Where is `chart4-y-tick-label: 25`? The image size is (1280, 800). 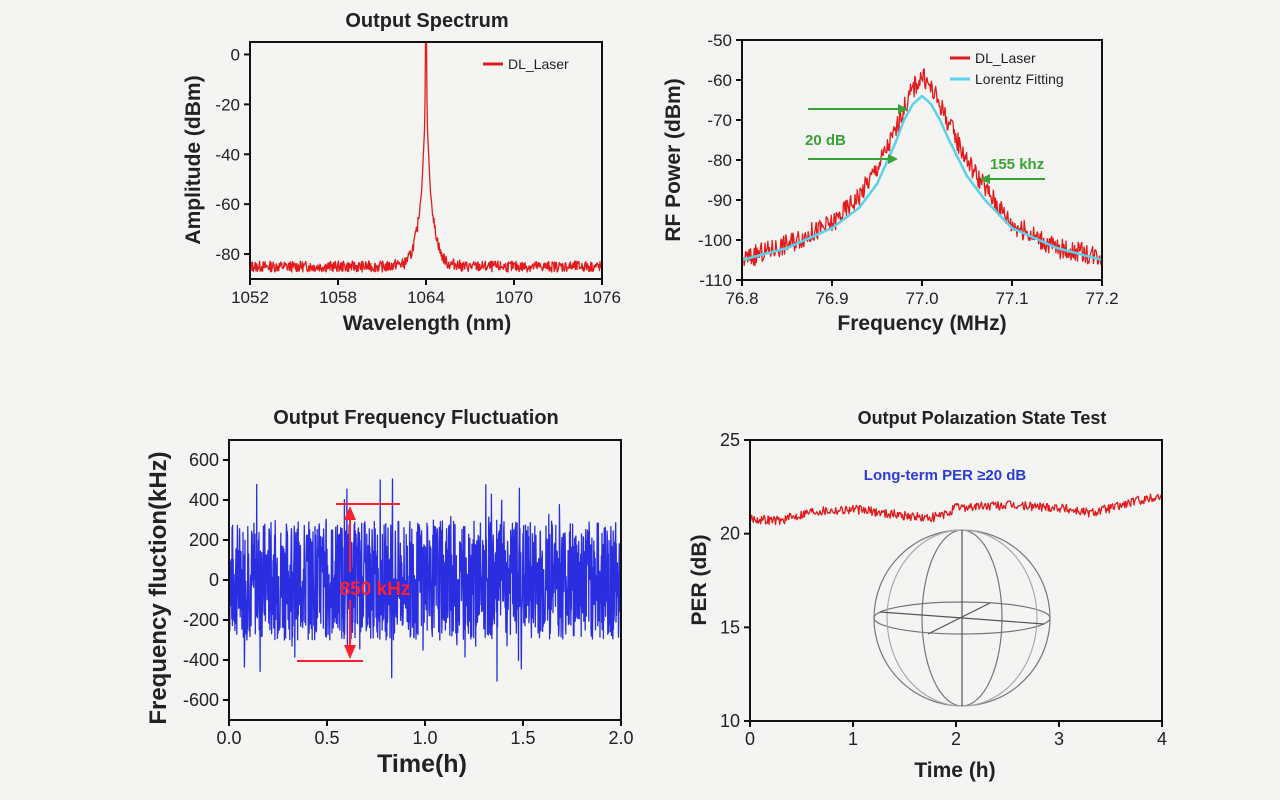 chart4-y-tick-label: 25 is located at coordinates (730, 440).